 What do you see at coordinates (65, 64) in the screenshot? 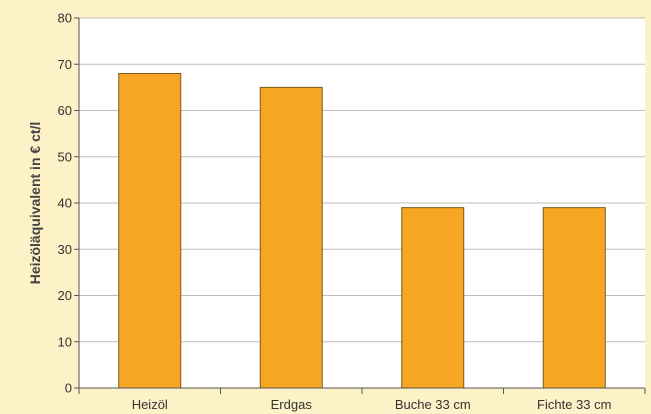
I see `y-tick-label: 70` at bounding box center [65, 64].